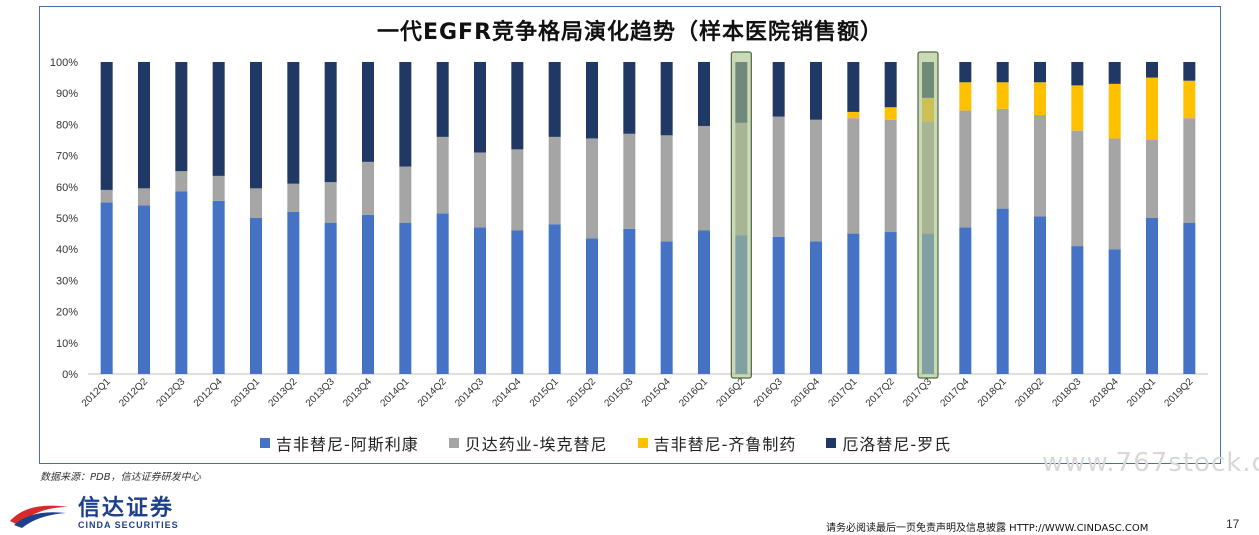 The image size is (1259, 535). Describe the element at coordinates (1150, 463) in the screenshot. I see `watermark: www.767stock.com` at that location.